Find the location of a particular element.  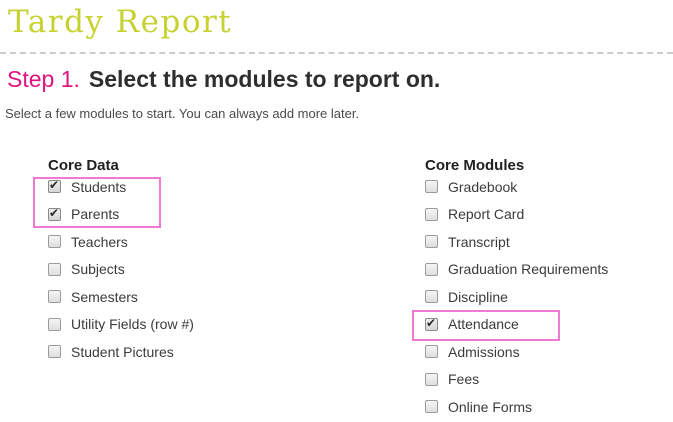

checkbox-row-teachers: Teachers is located at coordinates (121, 242).